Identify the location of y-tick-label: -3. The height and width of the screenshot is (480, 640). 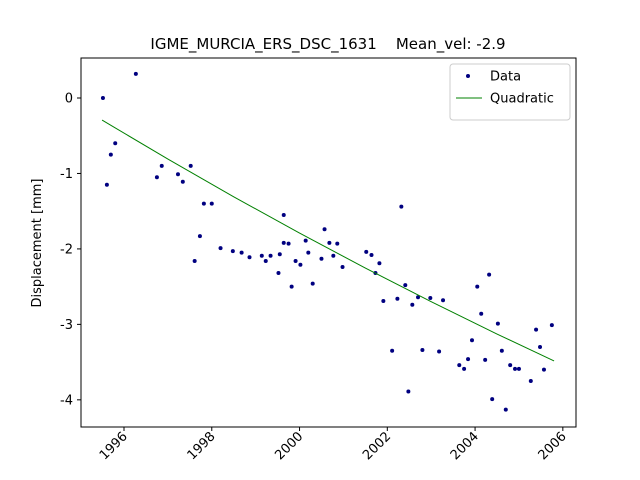
(66, 325).